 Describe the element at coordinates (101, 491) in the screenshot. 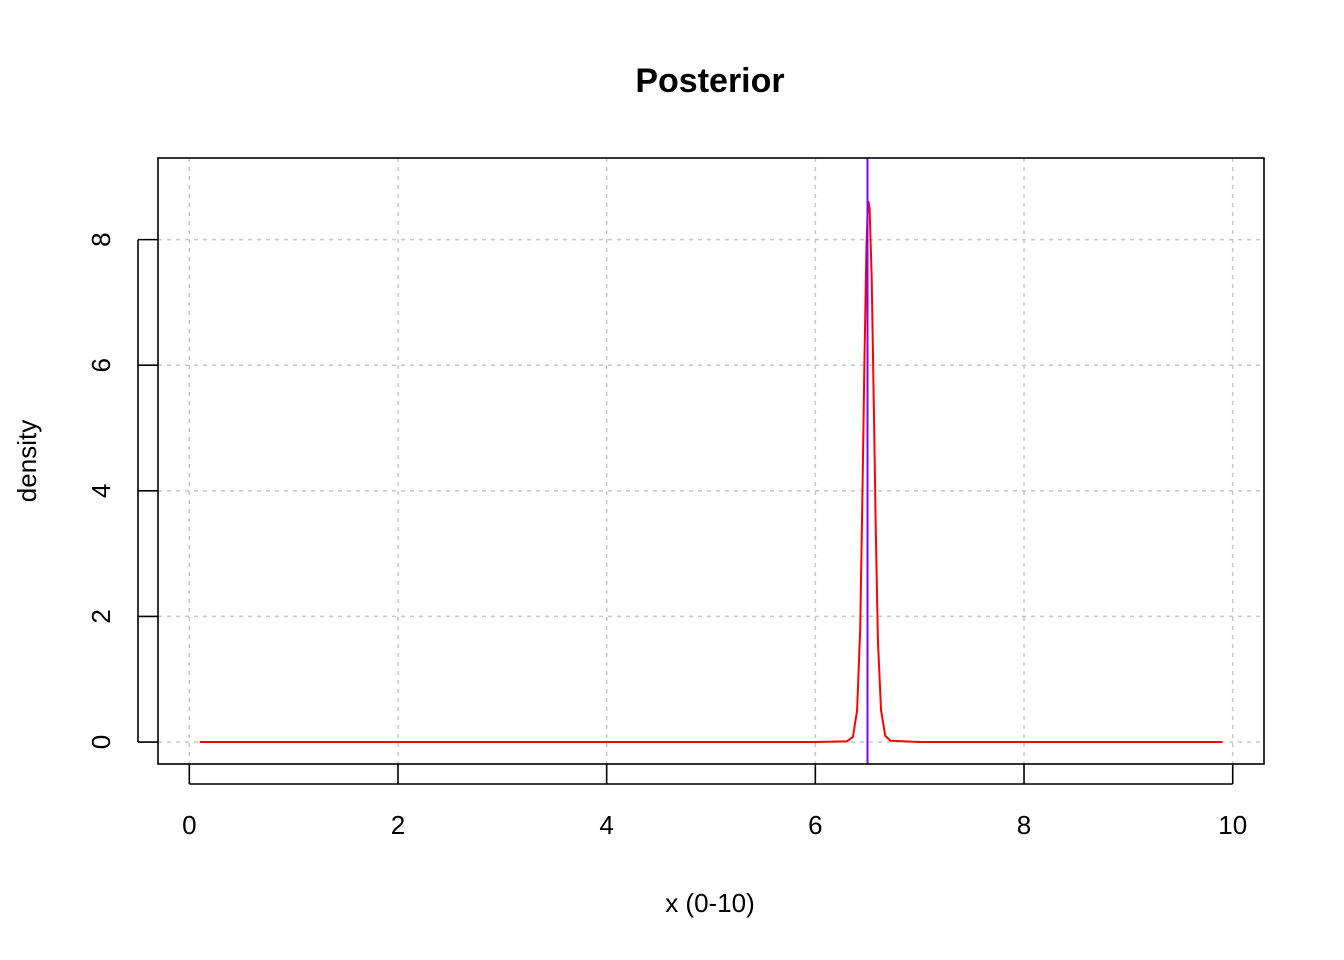

I see `y-tick-label-2: 4` at that location.